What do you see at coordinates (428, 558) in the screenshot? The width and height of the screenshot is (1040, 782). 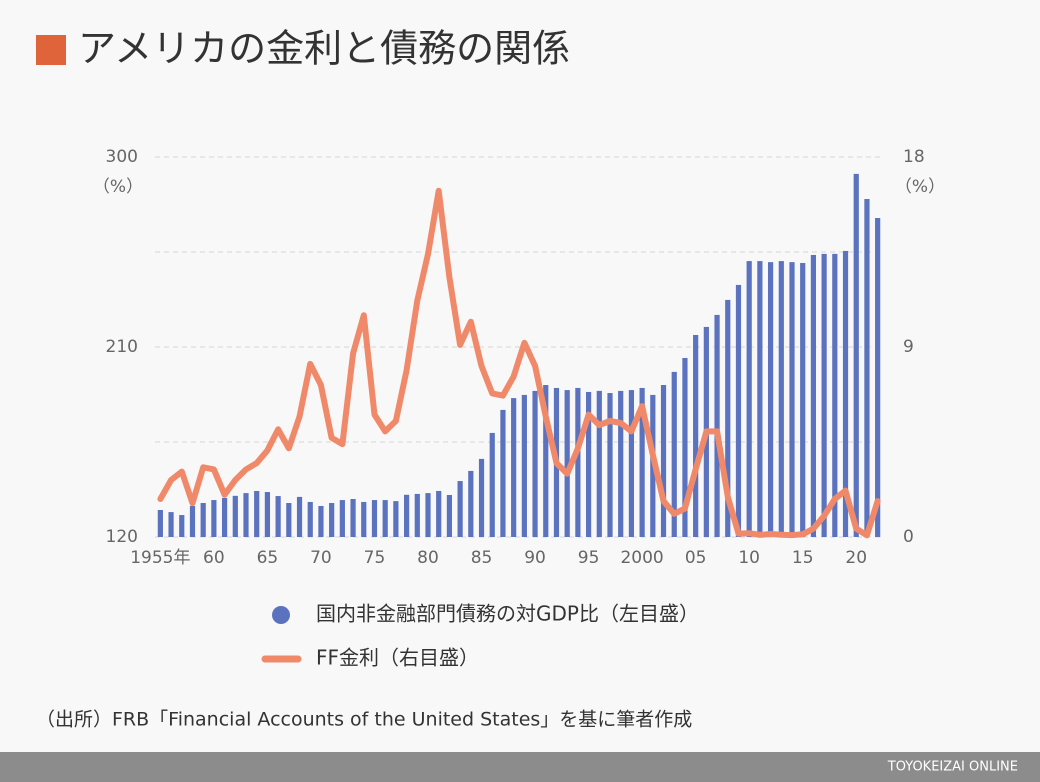 I see `x-tick-label: 80` at bounding box center [428, 558].